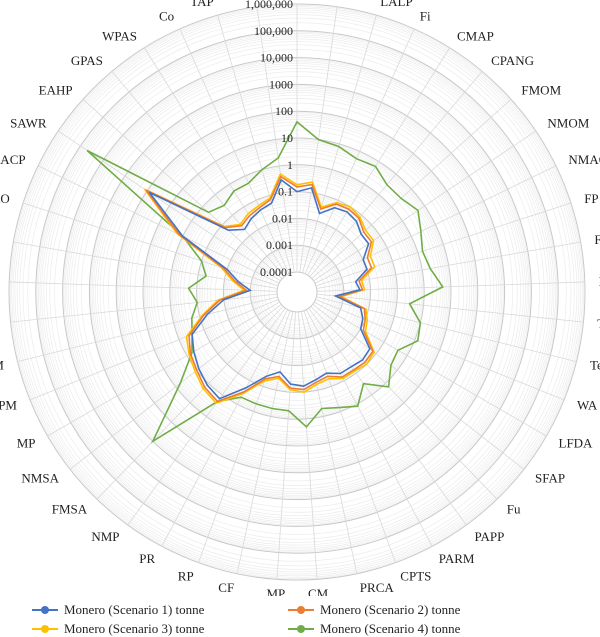  What do you see at coordinates (276, 272) in the screenshot?
I see `tick-label: 0.0001` at bounding box center [276, 272].